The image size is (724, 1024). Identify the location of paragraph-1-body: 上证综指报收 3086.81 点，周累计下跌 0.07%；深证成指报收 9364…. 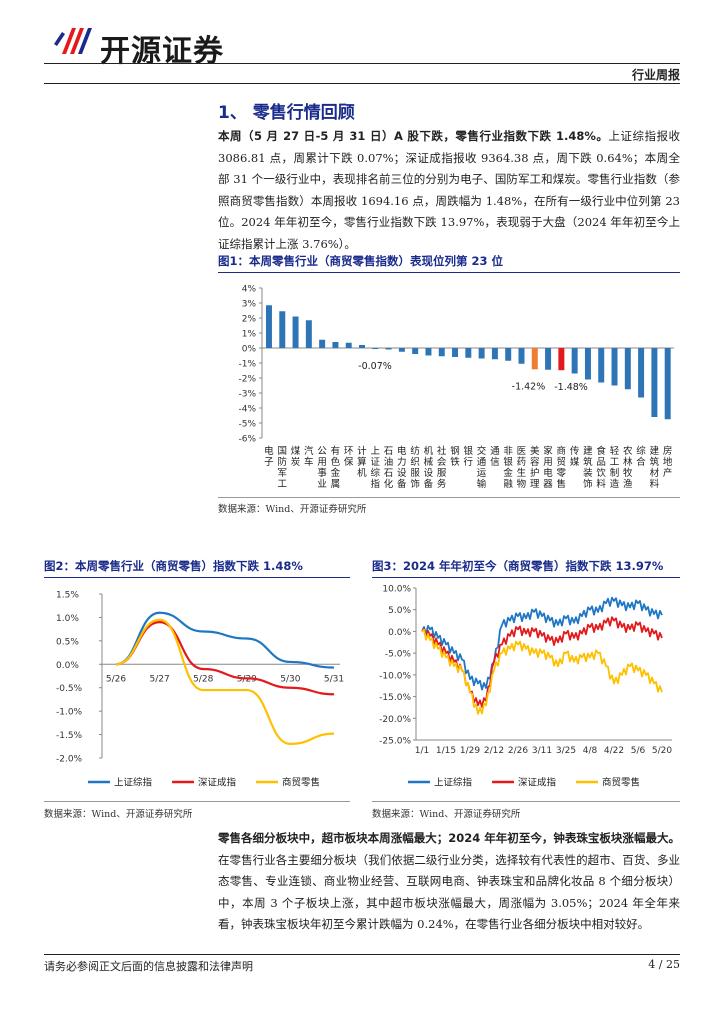
(449, 190).